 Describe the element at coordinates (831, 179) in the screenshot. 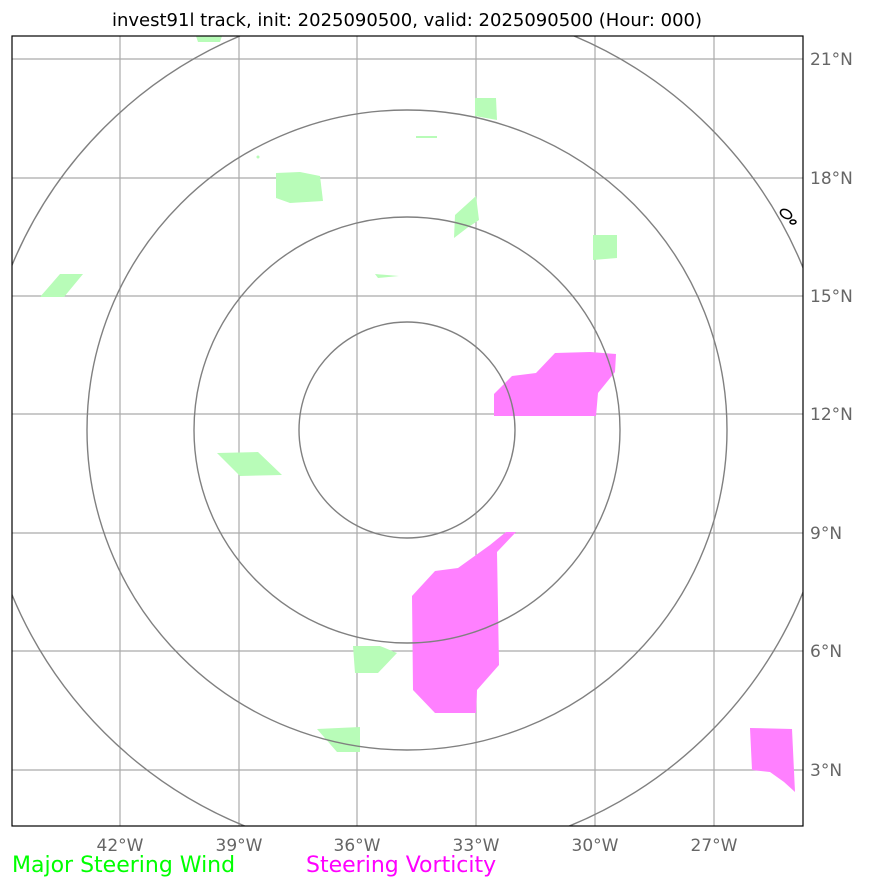

I see `lat-tick-label: 18°N` at that location.